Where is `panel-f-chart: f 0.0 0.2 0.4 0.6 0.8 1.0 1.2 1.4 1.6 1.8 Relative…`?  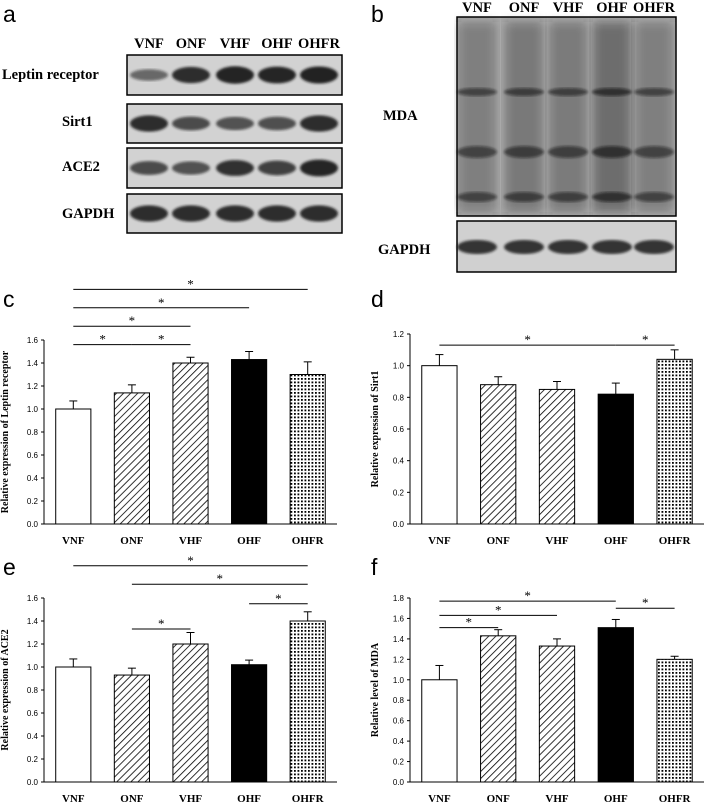 panel-f-chart: f 0.0 0.2 0.4 0.6 0.8 1.0 1.2 1.4 1.6 1.8 Relative… is located at coordinates (537, 679).